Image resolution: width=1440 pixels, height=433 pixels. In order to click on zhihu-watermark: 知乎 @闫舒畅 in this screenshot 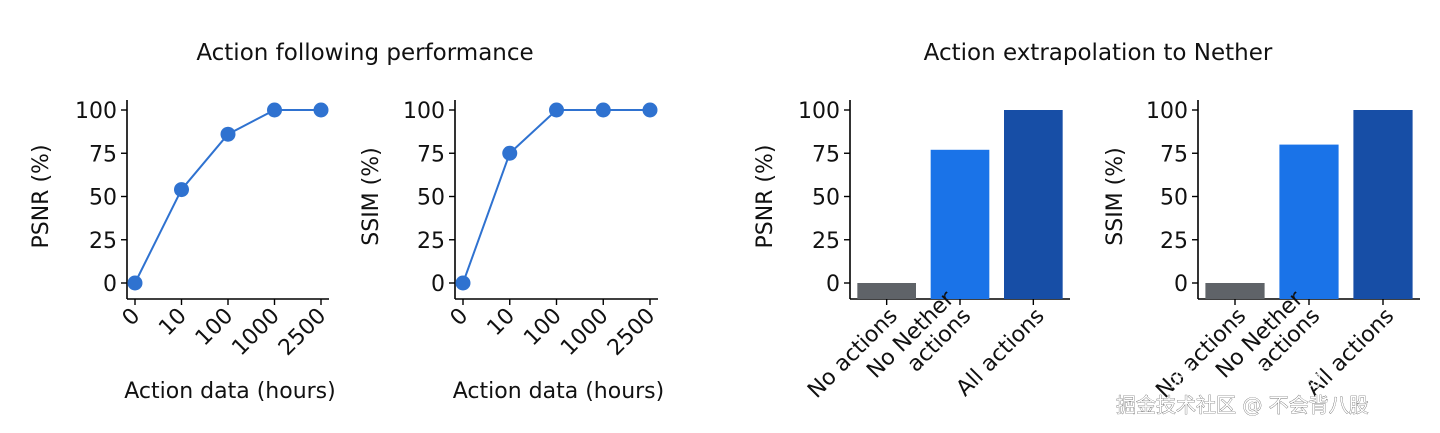, I will do `click(1246, 378)`.